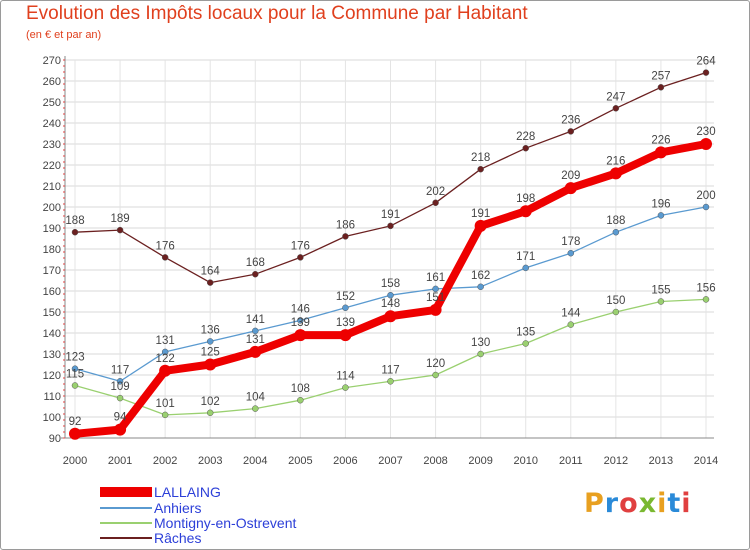 This screenshot has width=750, height=550. What do you see at coordinates (165, 359) in the screenshot?
I see `data-label-lallaing: 122` at bounding box center [165, 359].